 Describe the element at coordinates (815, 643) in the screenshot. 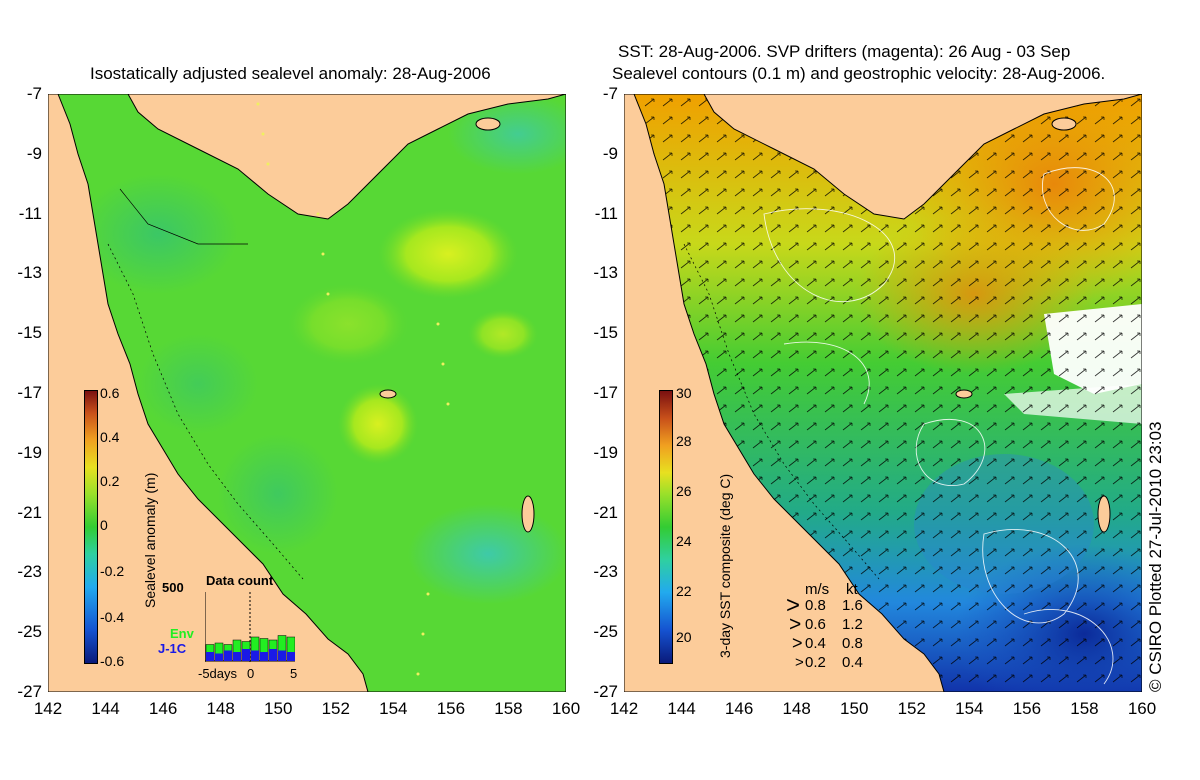

I see `speed-legend-ms: 0.4` at that location.